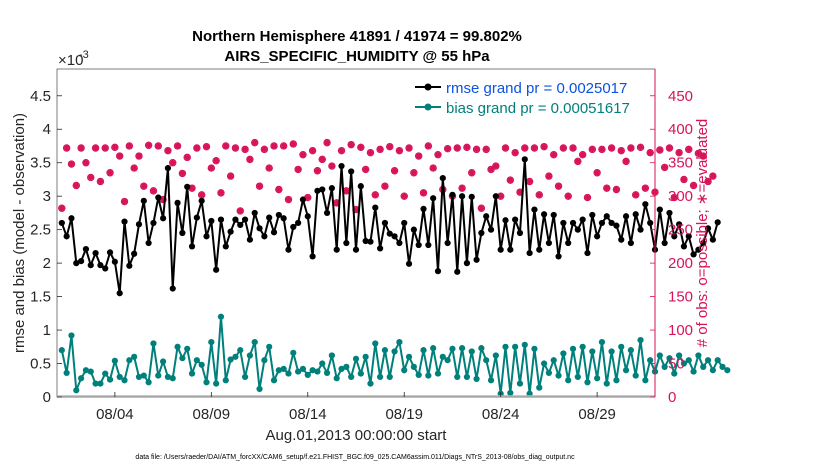 The height and width of the screenshot is (470, 830). What do you see at coordinates (70, 60) in the screenshot?
I see `exponent-base: ×10` at bounding box center [70, 60].